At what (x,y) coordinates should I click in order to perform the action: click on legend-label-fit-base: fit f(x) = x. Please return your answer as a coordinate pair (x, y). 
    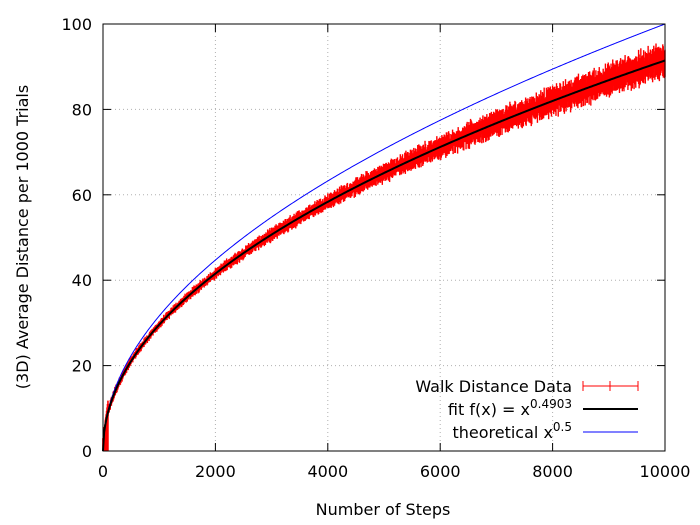
    Looking at the image, I should click on (489, 409).